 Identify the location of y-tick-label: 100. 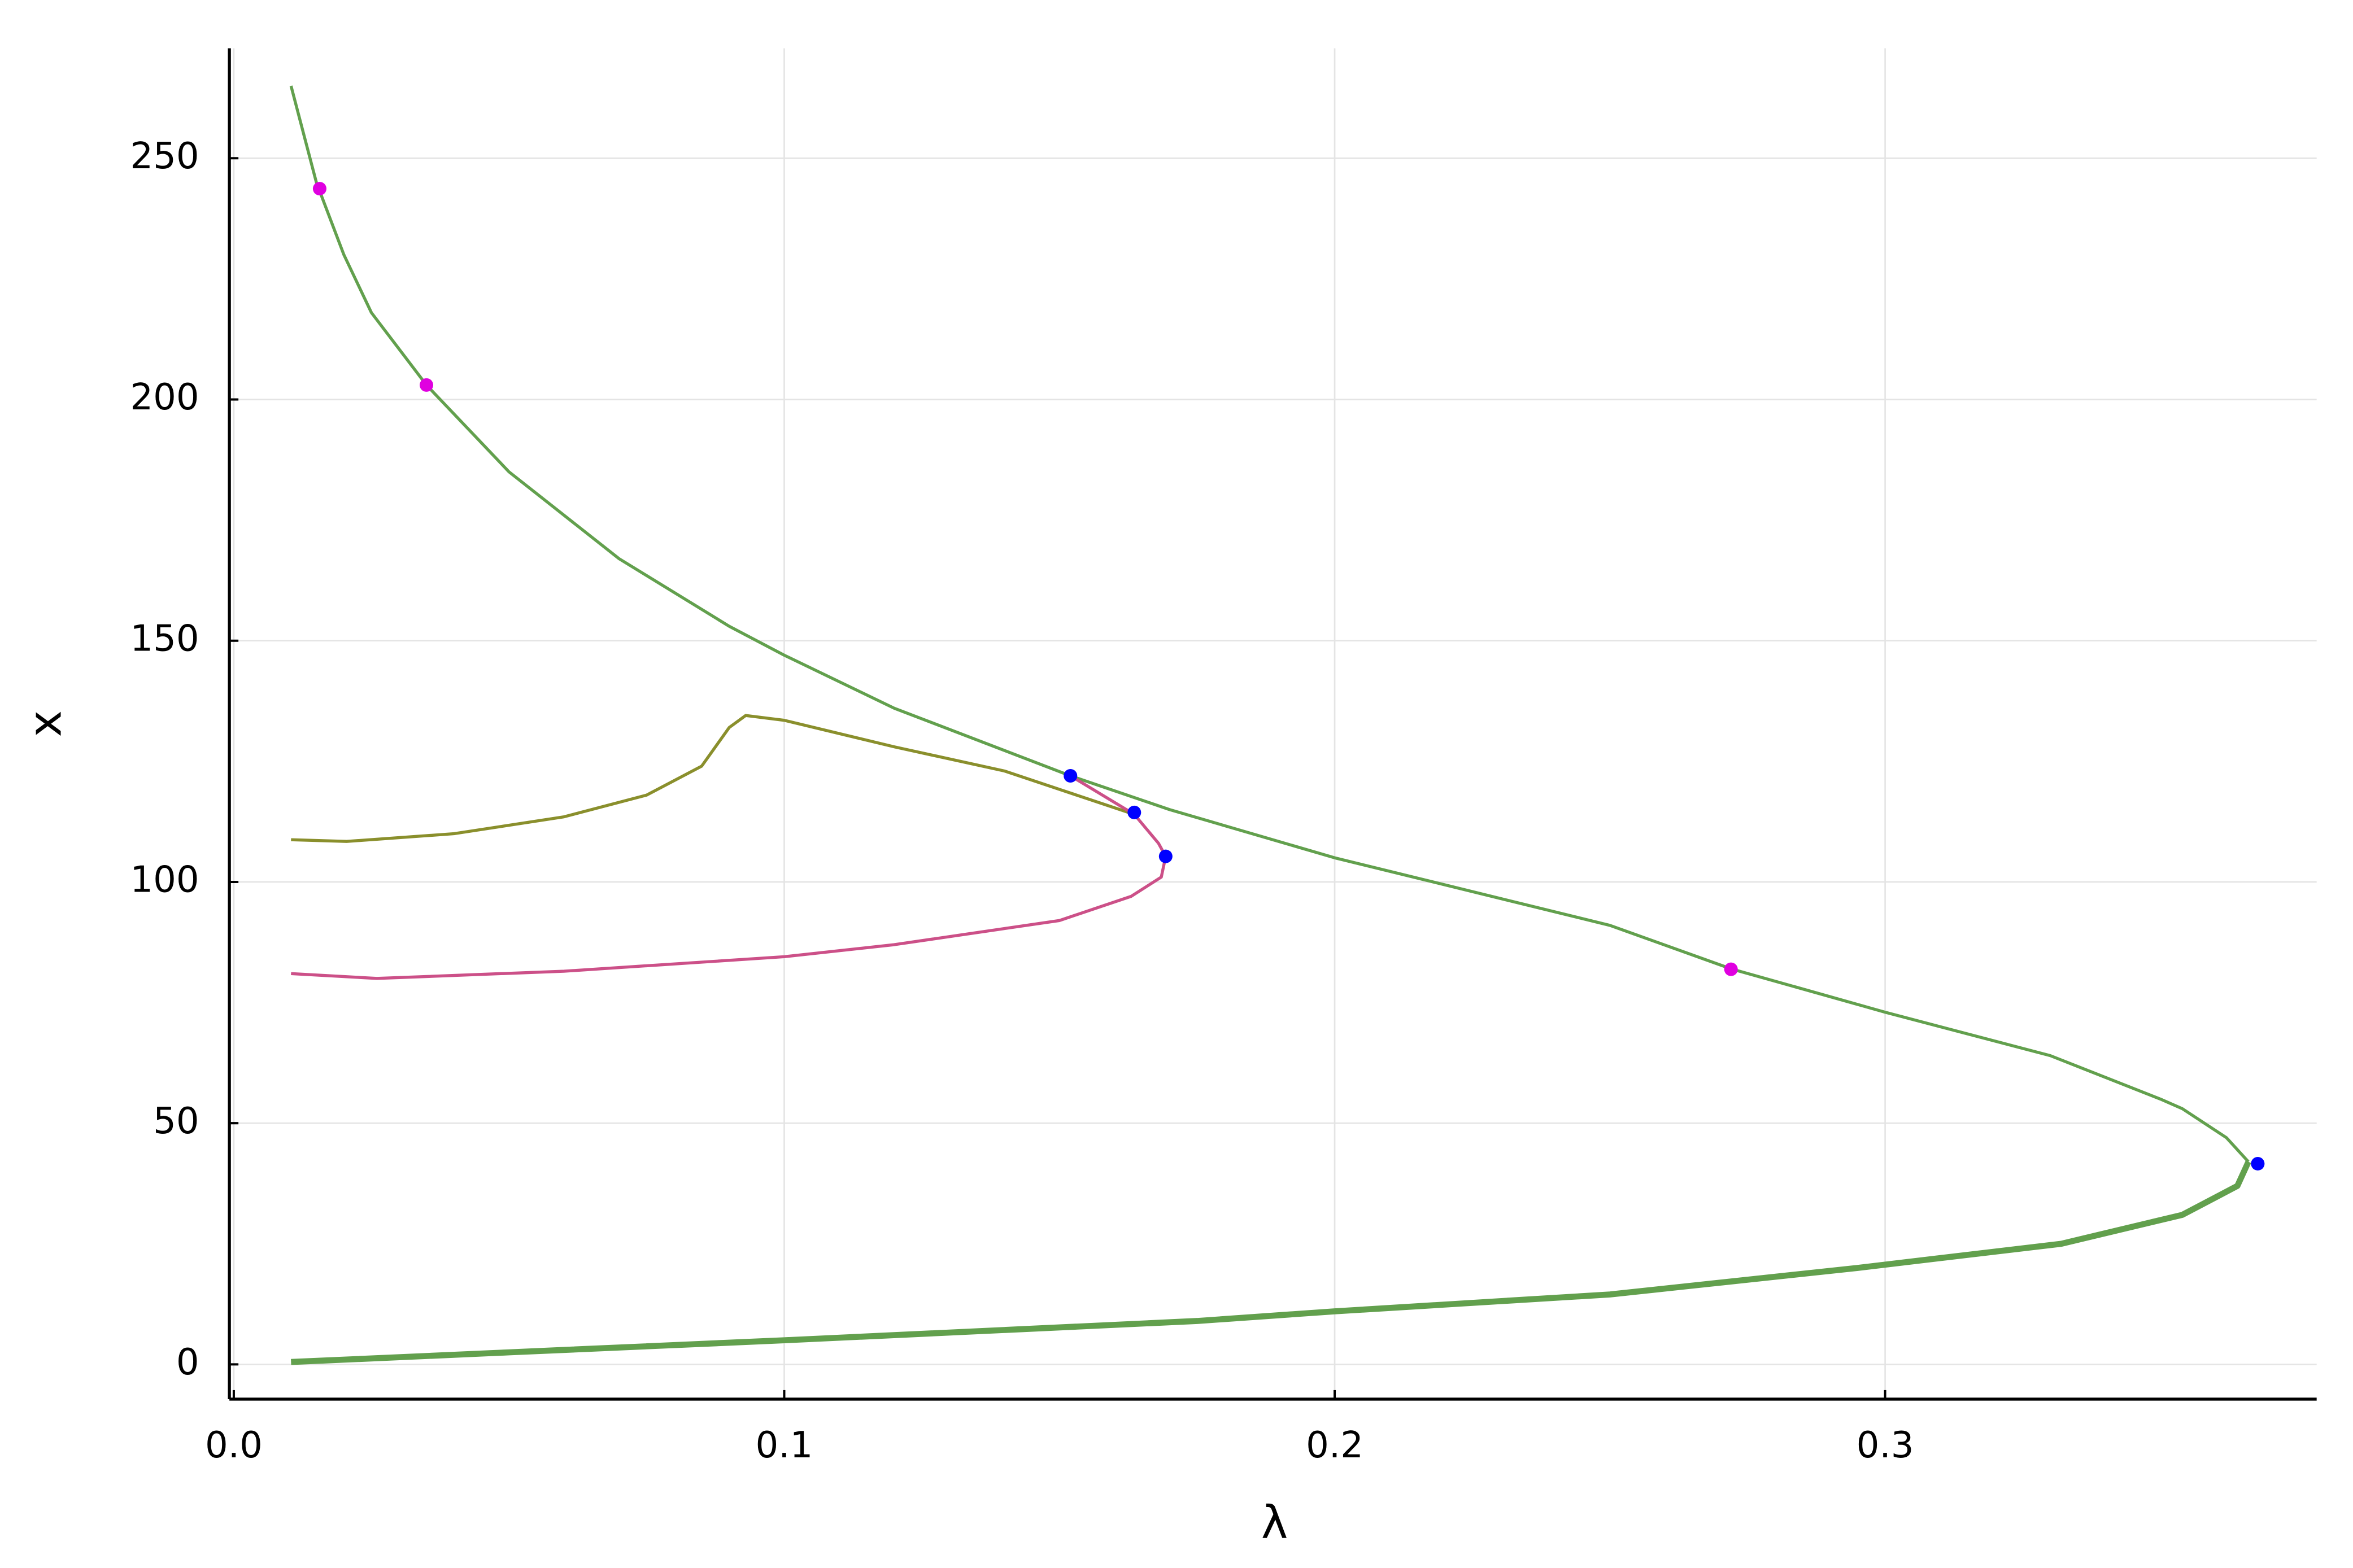
(164, 880).